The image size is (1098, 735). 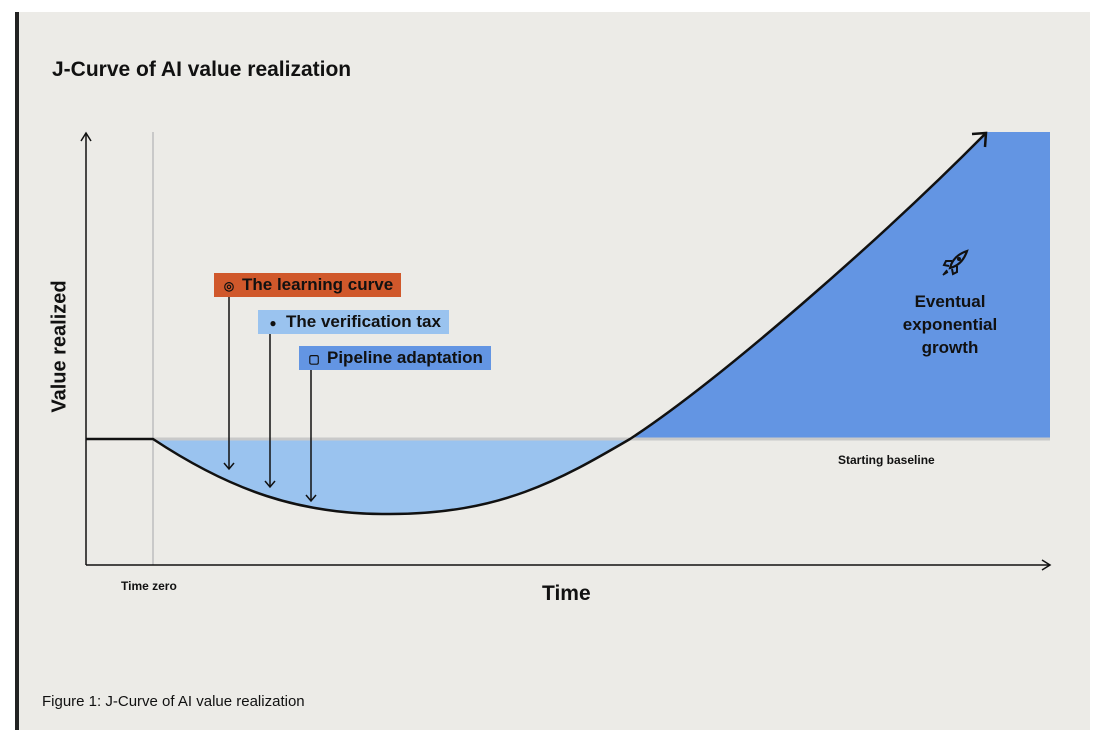 What do you see at coordinates (391, 477) in the screenshot?
I see `dip-area` at bounding box center [391, 477].